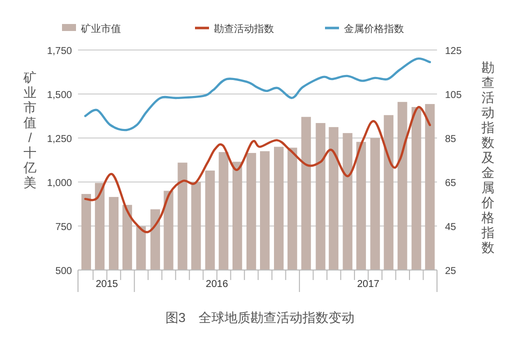  What do you see at coordinates (59, 95) in the screenshot?
I see `y-tick-label: 1,500` at bounding box center [59, 95].